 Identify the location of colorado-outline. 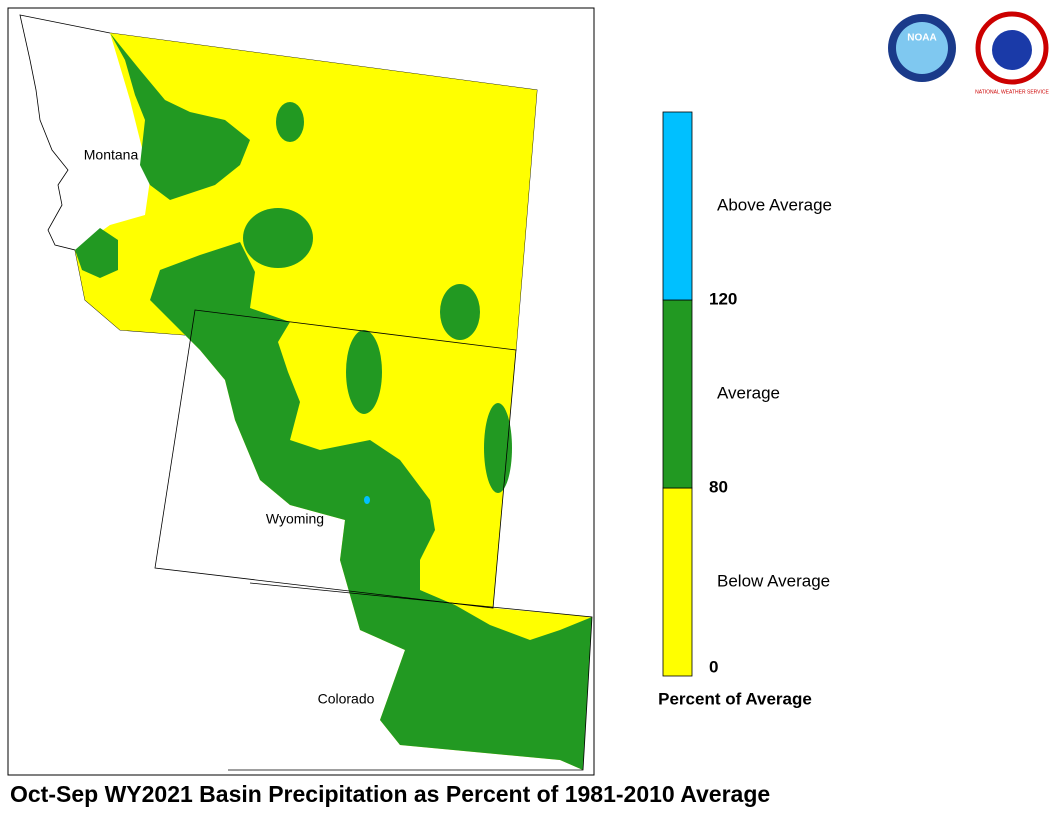
(410, 676).